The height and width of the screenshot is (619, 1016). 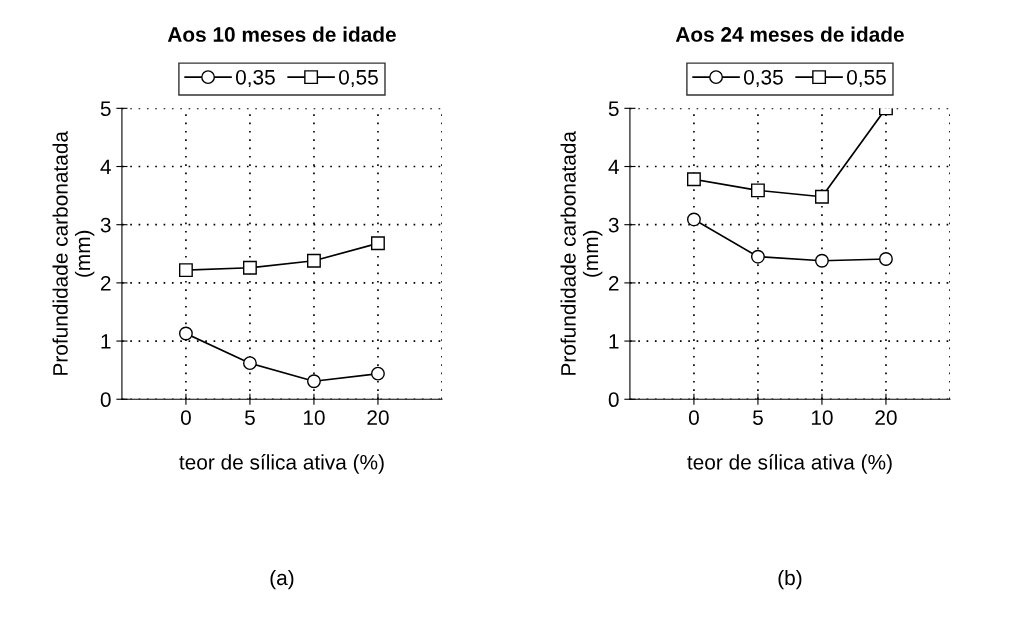 What do you see at coordinates (789, 34) in the screenshot?
I see `chart-title: Aos 24 meses de idade` at bounding box center [789, 34].